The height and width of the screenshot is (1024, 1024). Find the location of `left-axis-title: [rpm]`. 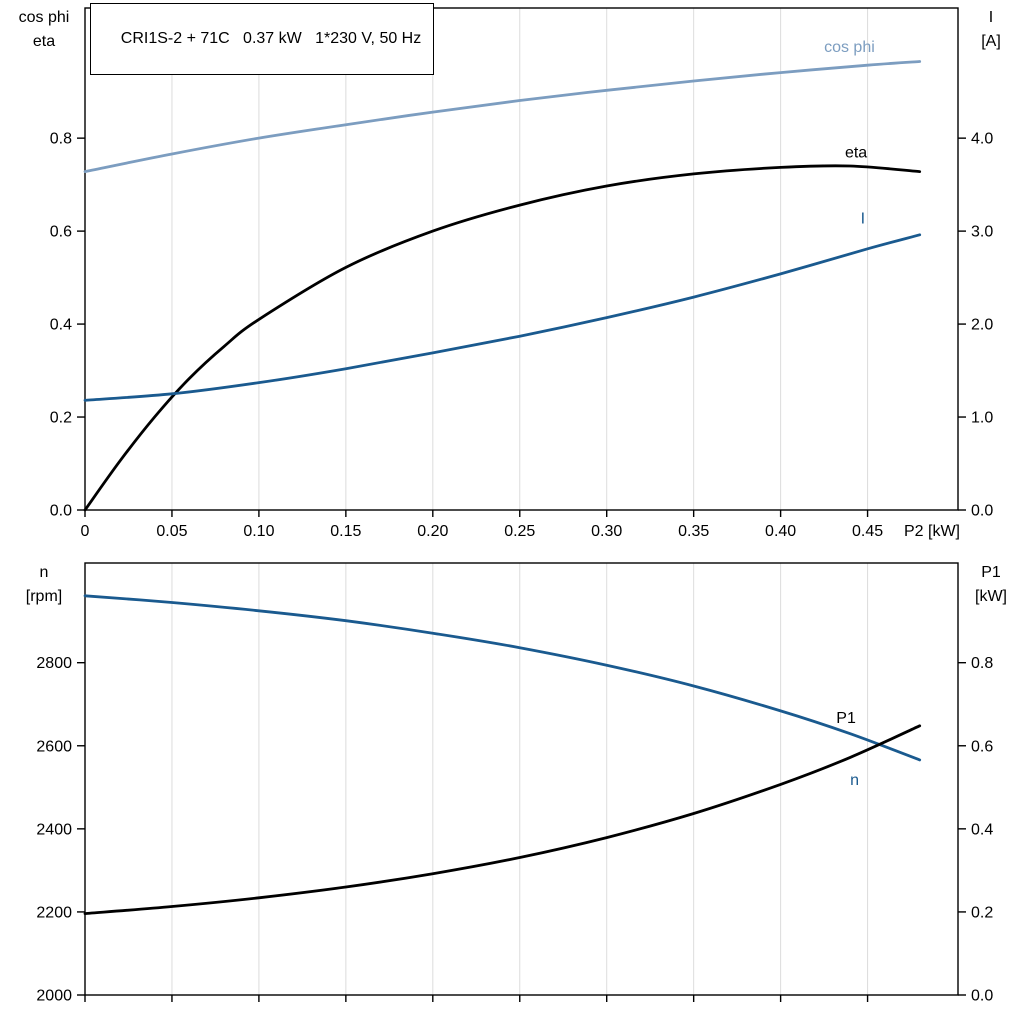

left-axis-title: [rpm] is located at coordinates (44, 596).